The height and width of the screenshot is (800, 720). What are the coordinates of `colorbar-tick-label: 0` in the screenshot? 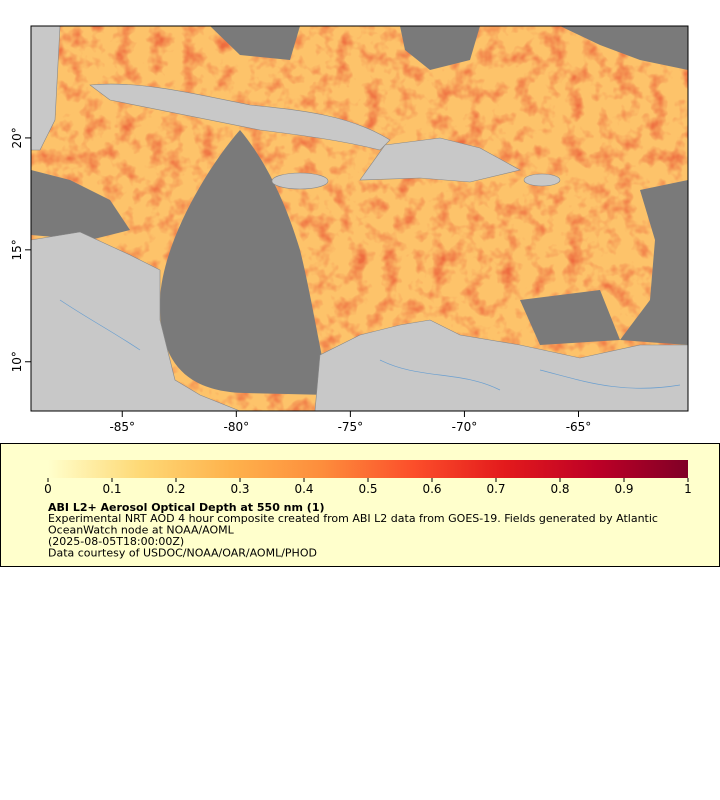 It's located at (48, 489).